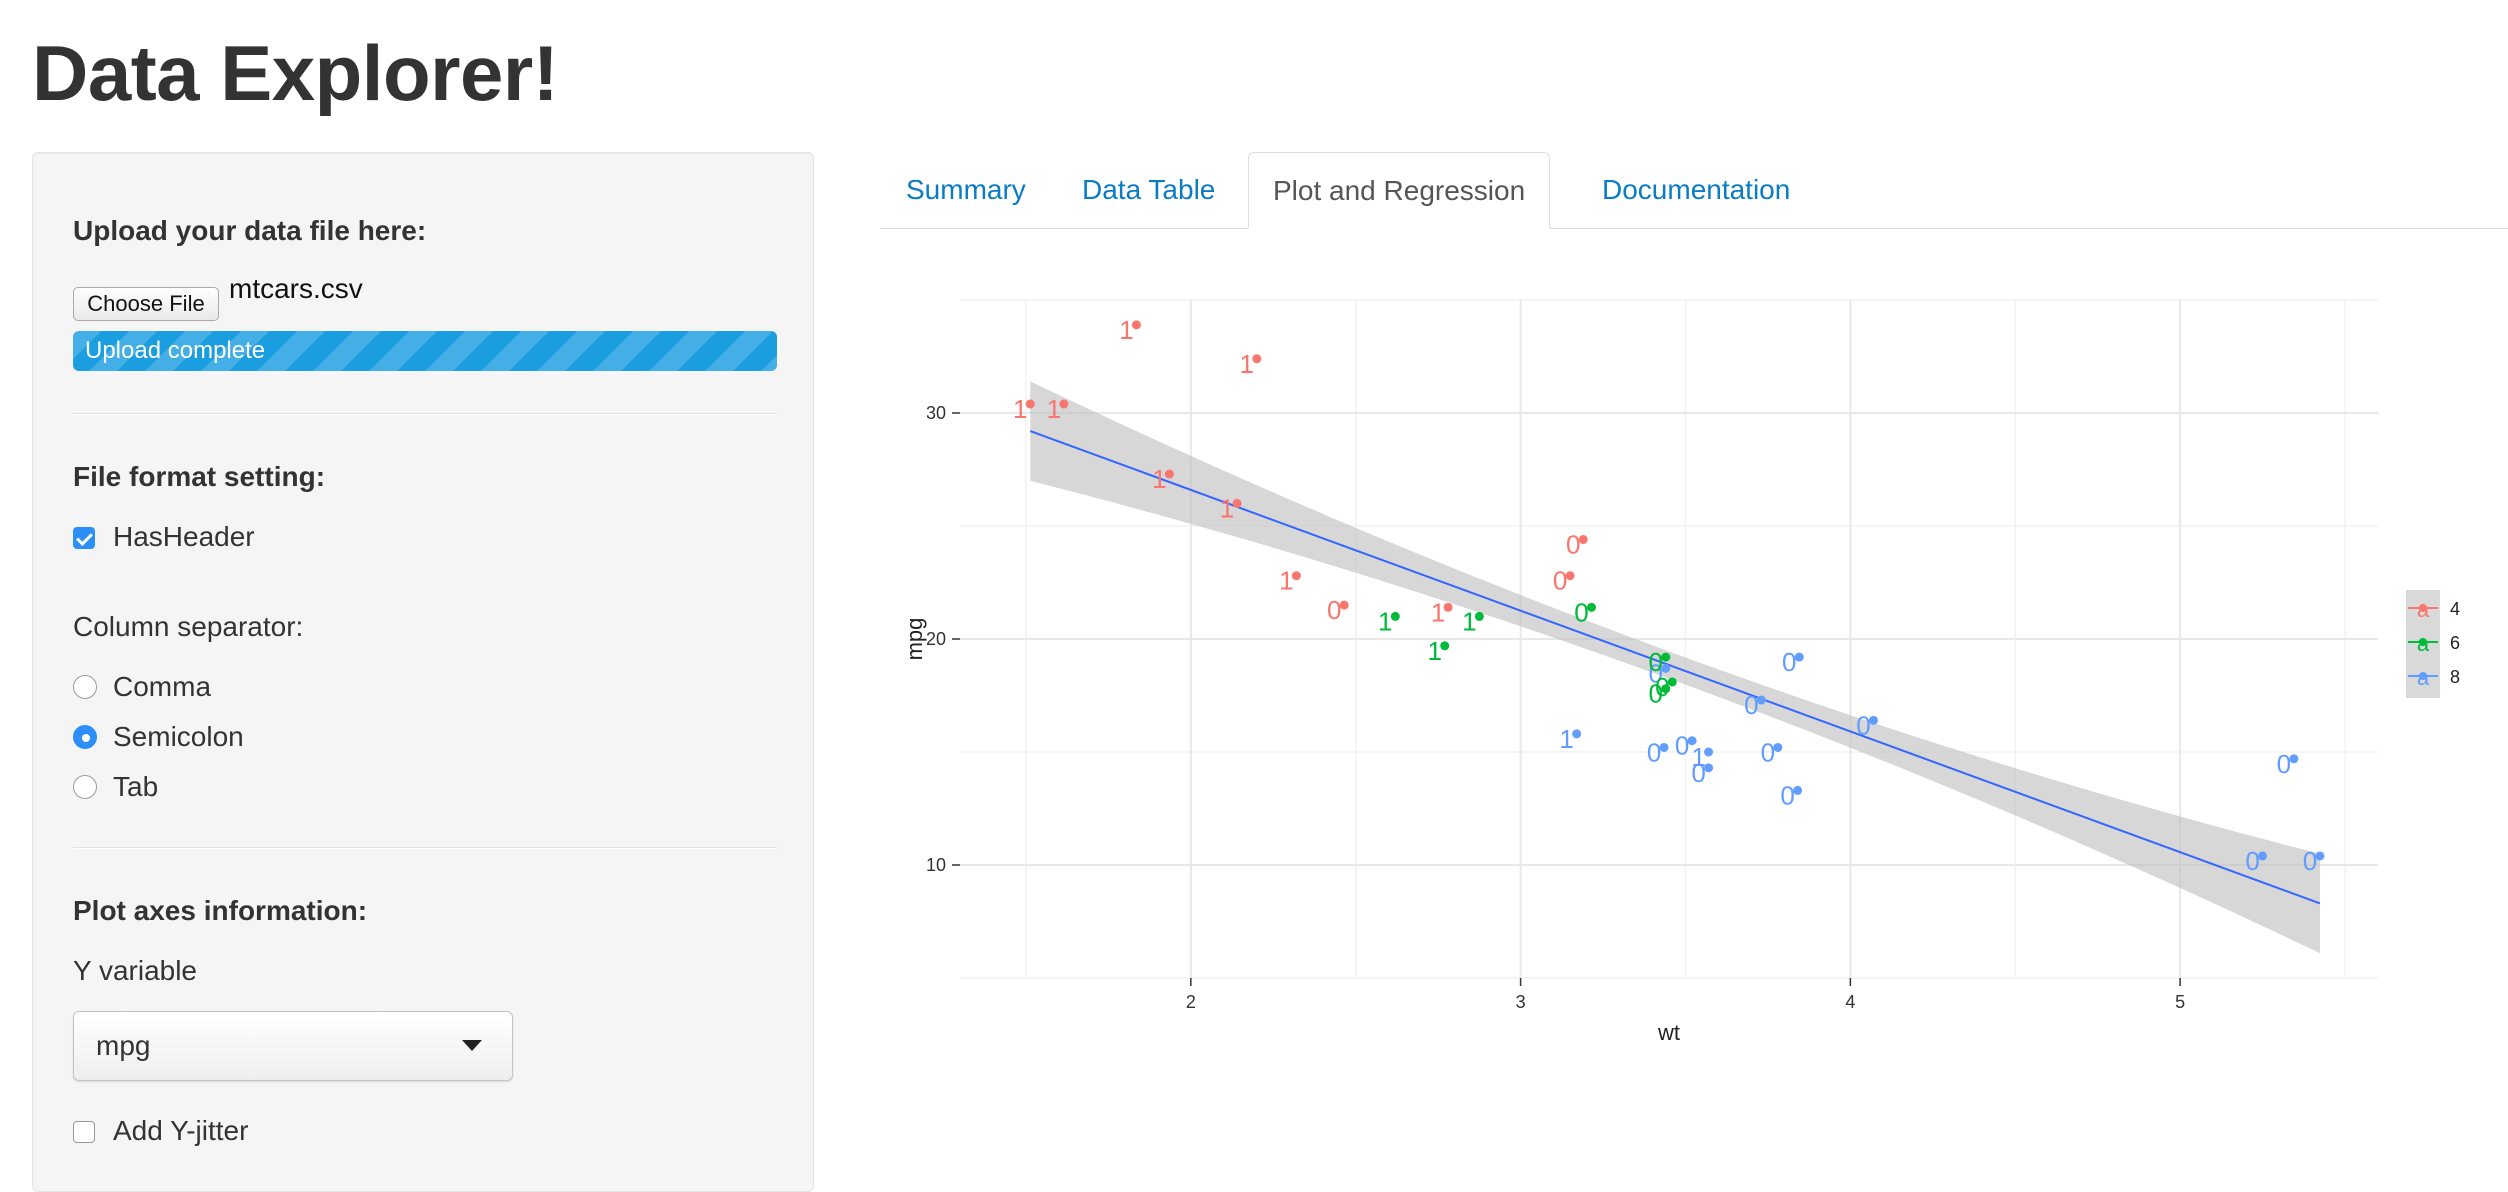 The width and height of the screenshot is (2508, 1192). Describe the element at coordinates (966, 189) in the screenshot. I see `tab-summary: Summary` at that location.